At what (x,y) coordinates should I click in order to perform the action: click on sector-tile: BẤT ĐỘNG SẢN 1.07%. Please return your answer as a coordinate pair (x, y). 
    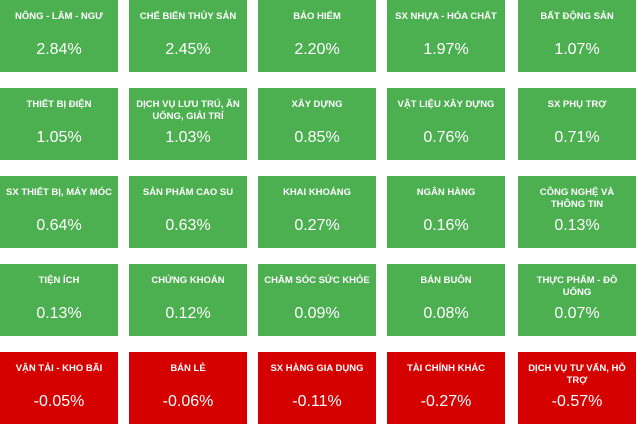
    Looking at the image, I should click on (577, 36).